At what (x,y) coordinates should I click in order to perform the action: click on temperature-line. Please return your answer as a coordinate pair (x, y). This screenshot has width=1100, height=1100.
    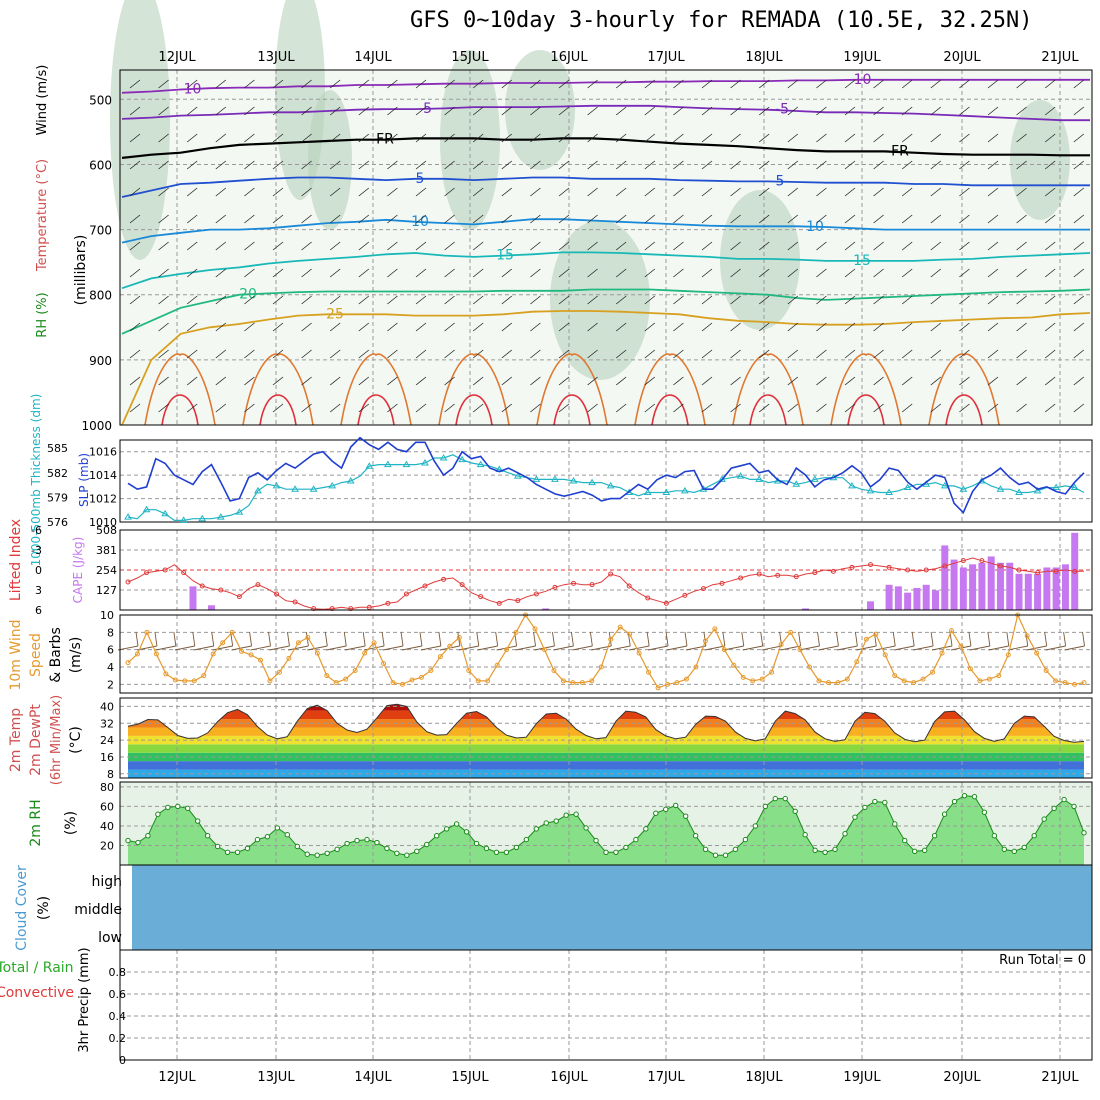
    Looking at the image, I should click on (606, 723).